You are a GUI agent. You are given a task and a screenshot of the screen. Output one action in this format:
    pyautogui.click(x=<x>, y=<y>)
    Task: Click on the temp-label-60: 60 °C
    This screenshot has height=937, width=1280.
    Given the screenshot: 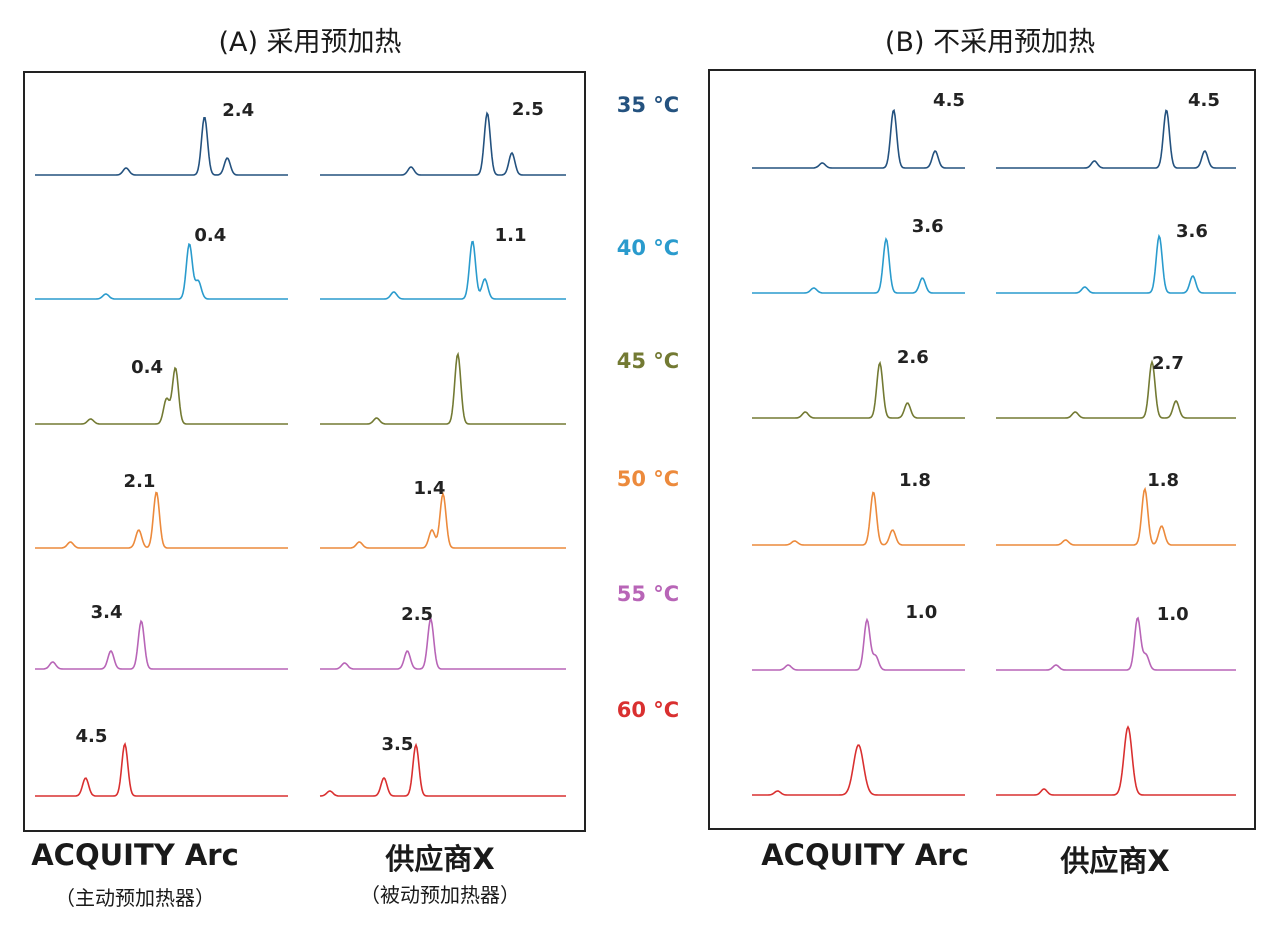 What is the action you would take?
    pyautogui.click(x=648, y=710)
    